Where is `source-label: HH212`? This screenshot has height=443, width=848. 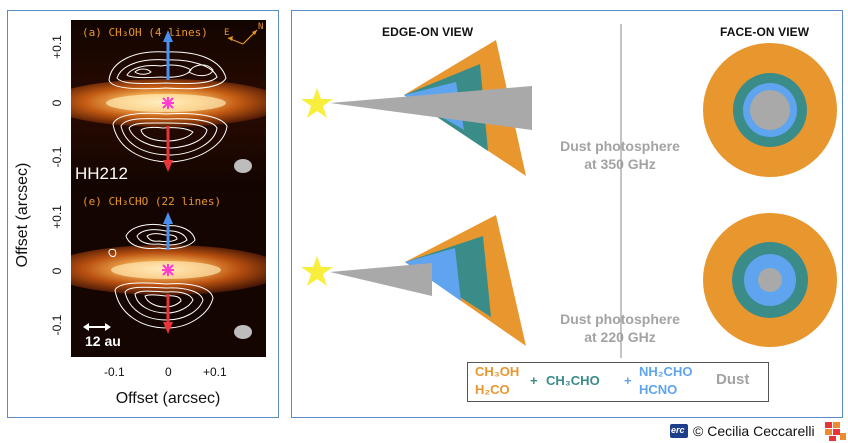
source-label: HH212 is located at coordinates (101, 174).